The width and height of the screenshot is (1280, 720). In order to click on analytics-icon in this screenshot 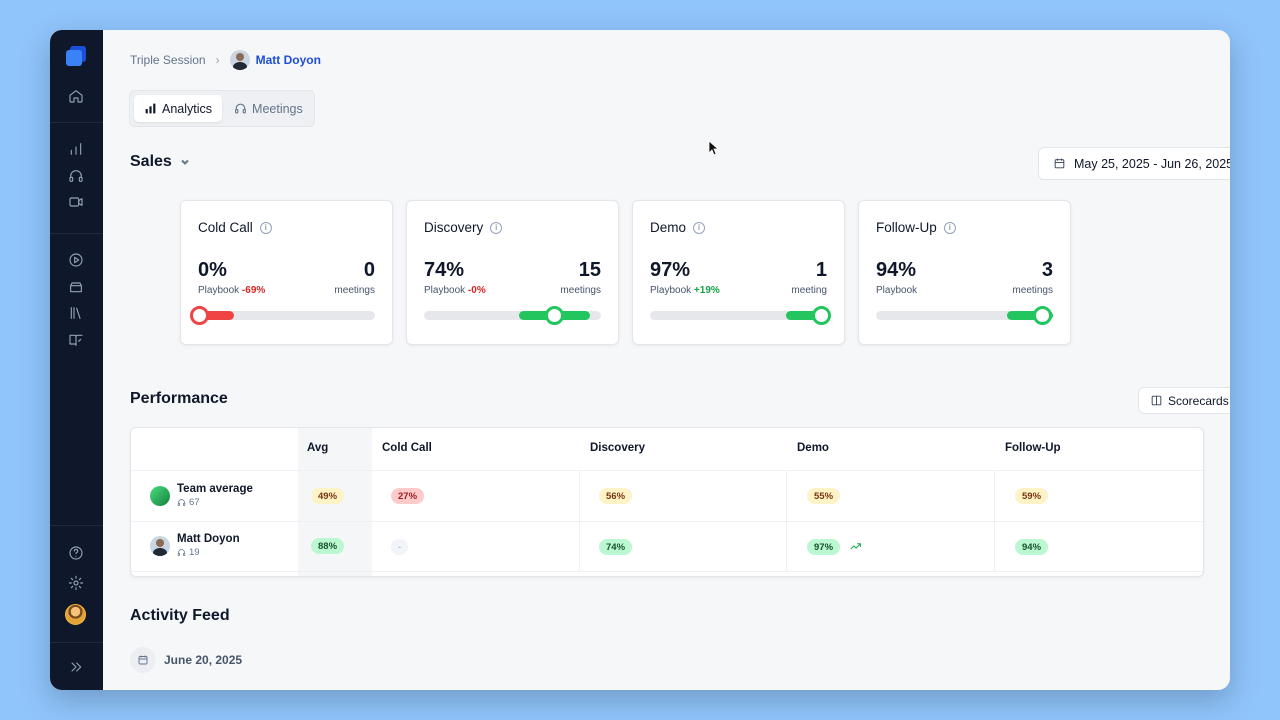, I will do `click(76, 149)`.